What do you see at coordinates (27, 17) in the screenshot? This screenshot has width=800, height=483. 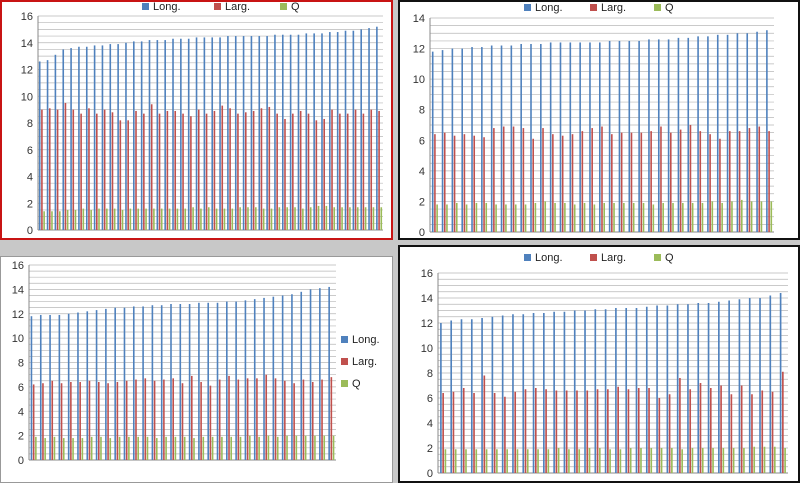 I see `y-tick-label: 16` at bounding box center [27, 17].